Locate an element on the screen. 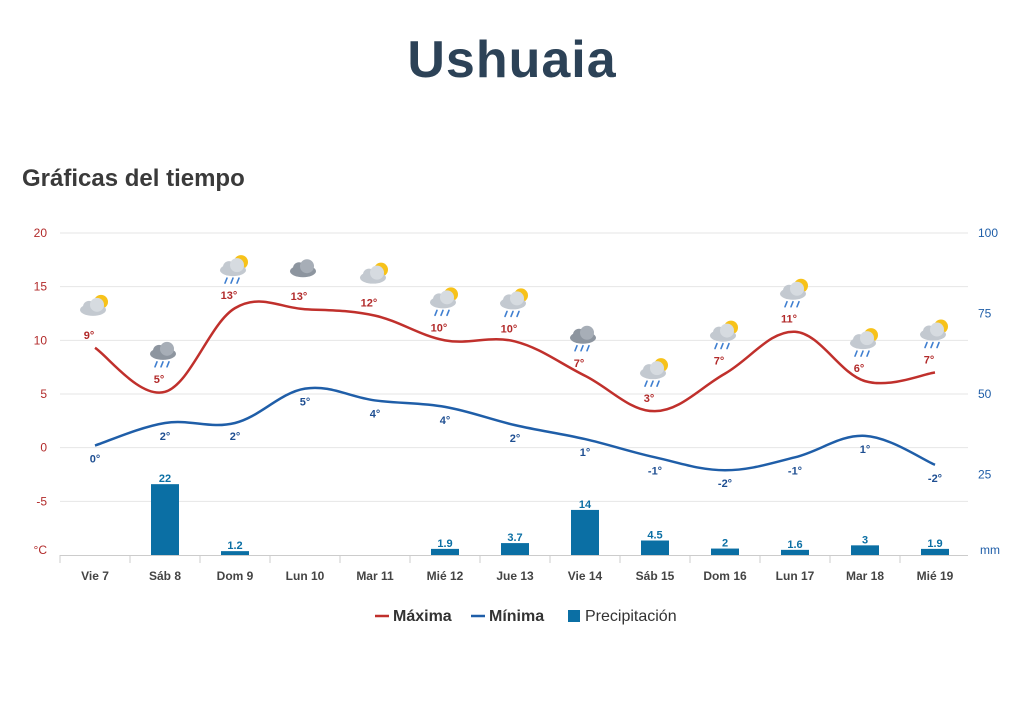 The height and width of the screenshot is (720, 1024). max-temperature-line is located at coordinates (515, 356).